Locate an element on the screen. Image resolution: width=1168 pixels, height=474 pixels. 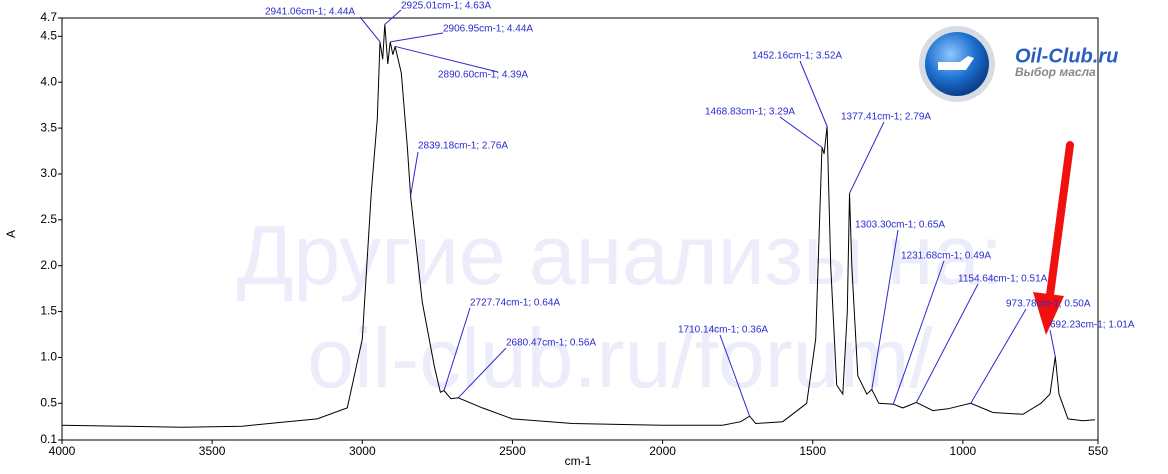
x-axis-label: cm-1 is located at coordinates (578, 461).